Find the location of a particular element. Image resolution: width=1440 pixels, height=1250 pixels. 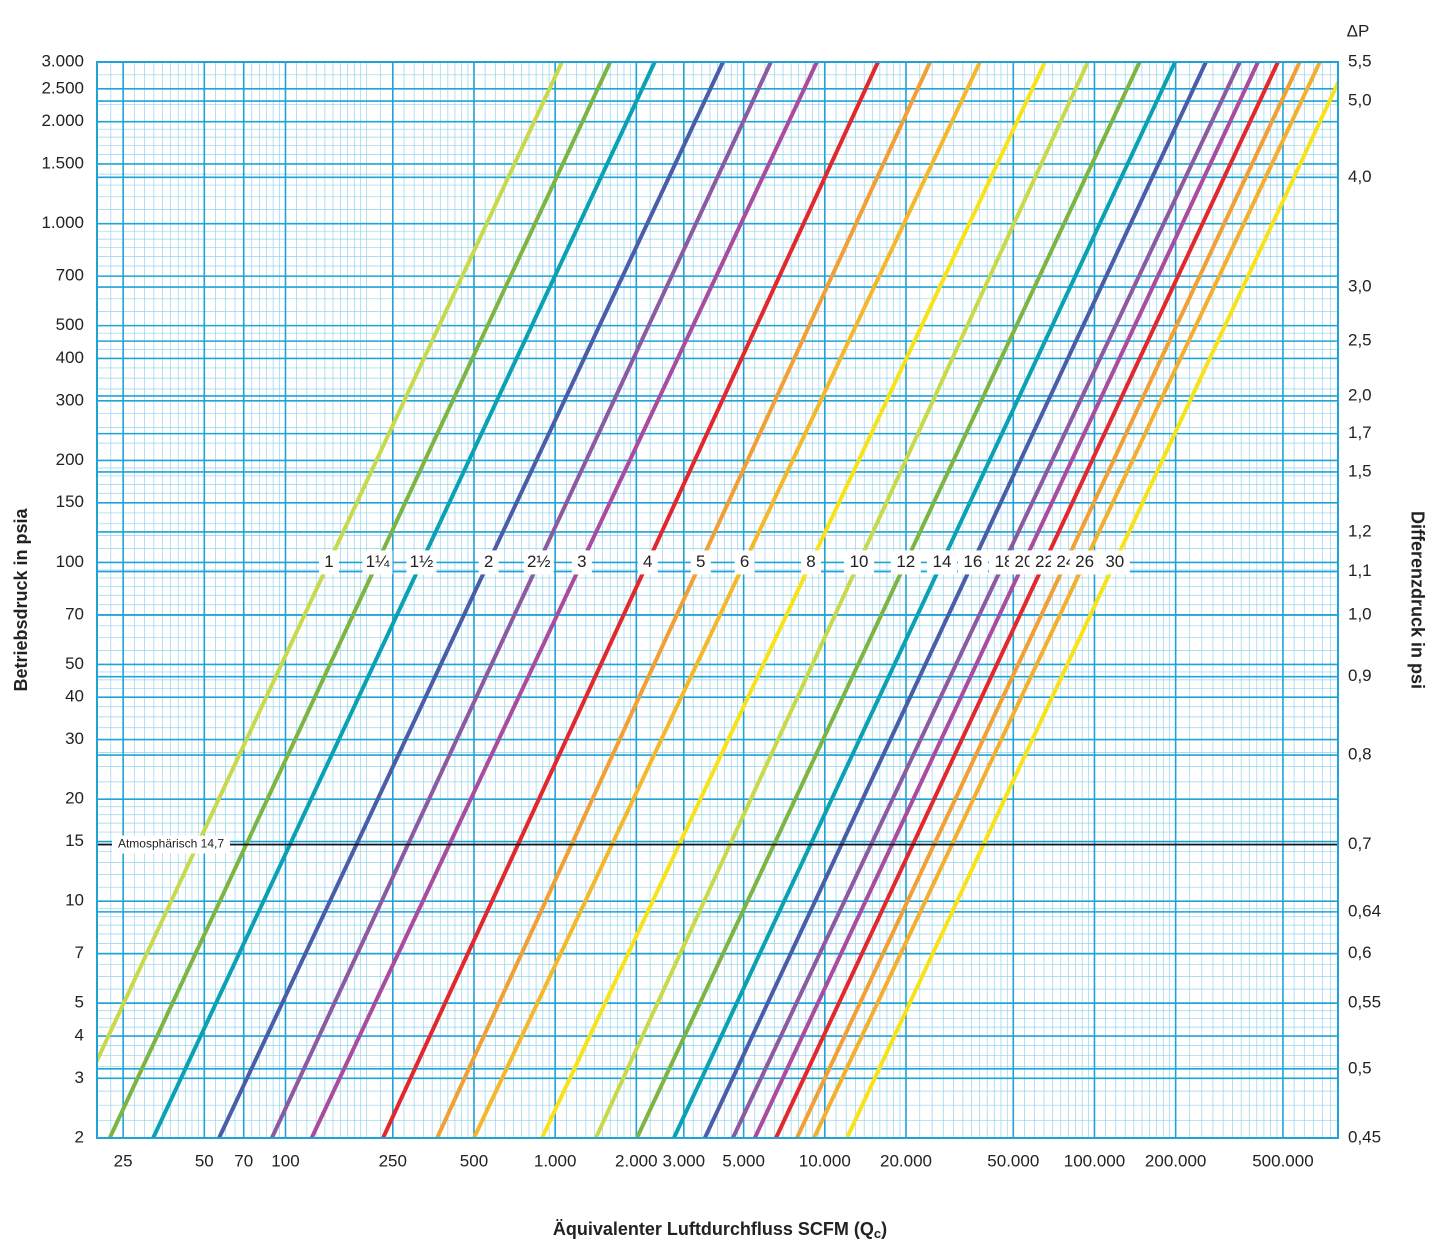

y-tick-label: 2.500 is located at coordinates (62, 87).